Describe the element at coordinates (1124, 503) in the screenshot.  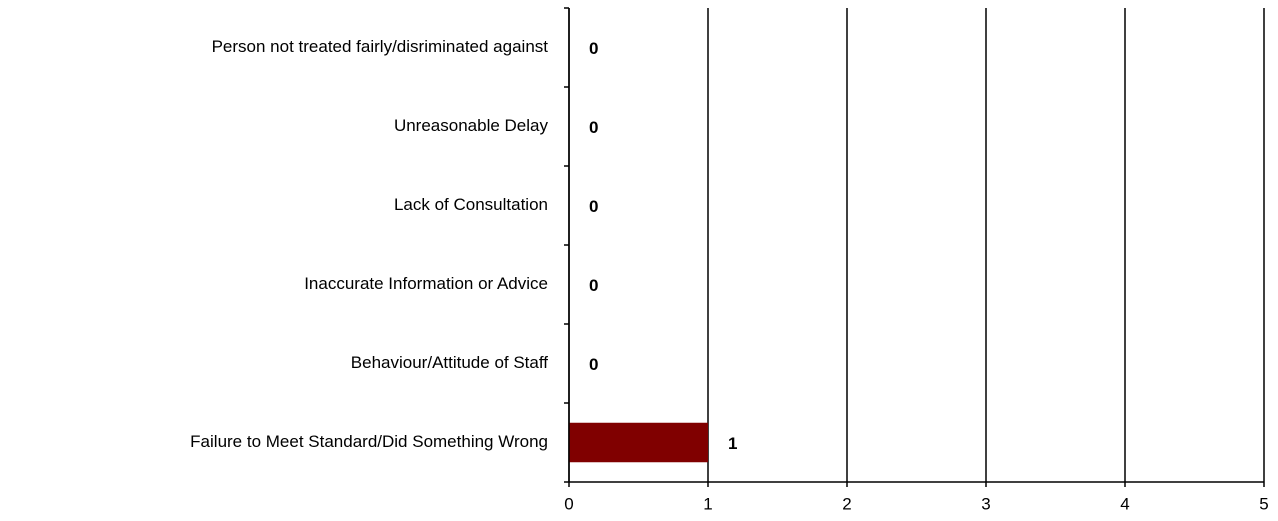
I see `x-tick-label: 4` at that location.